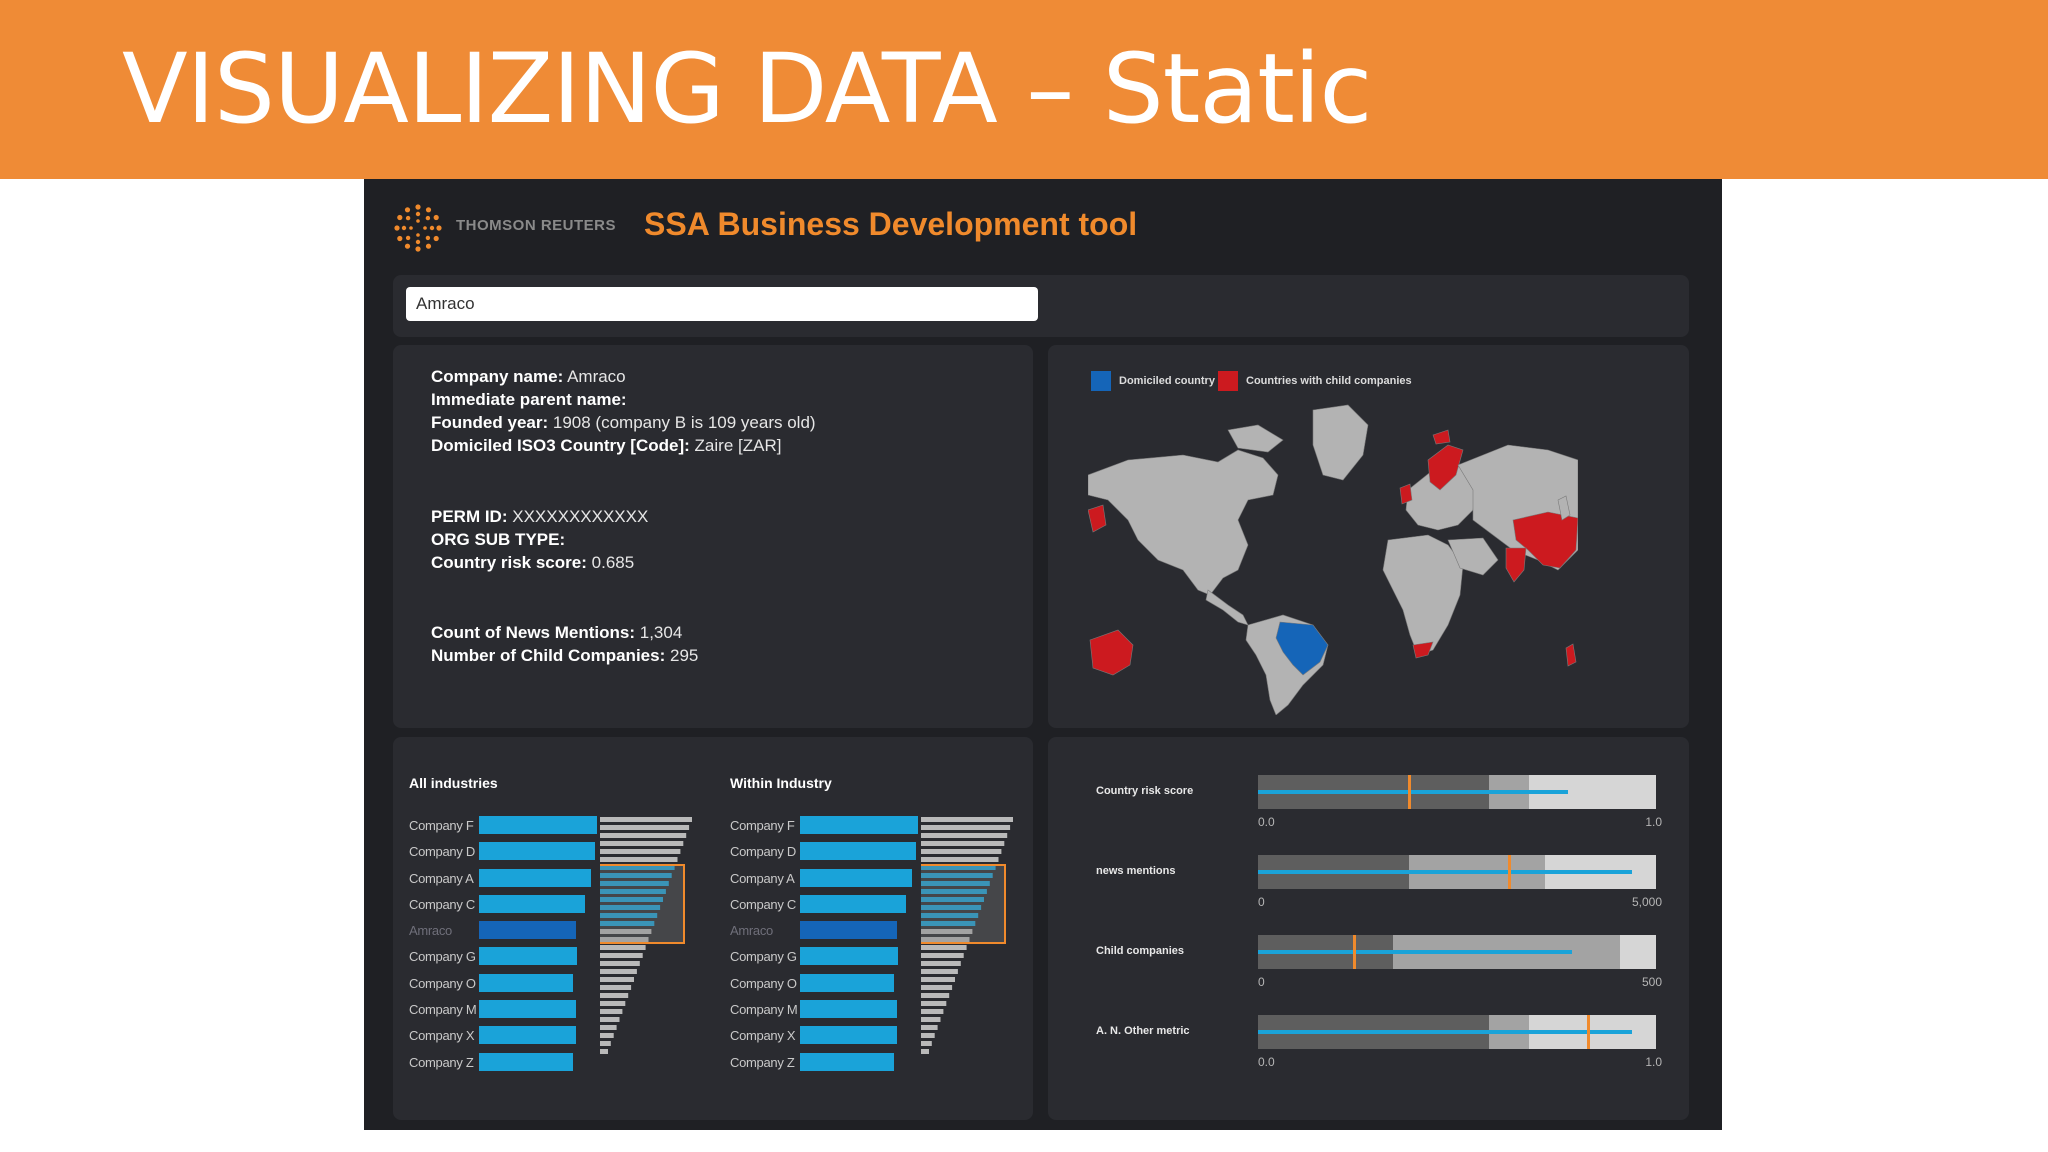 The height and width of the screenshot is (1152, 2048). I want to click on map-brazil, so click(1302, 648).